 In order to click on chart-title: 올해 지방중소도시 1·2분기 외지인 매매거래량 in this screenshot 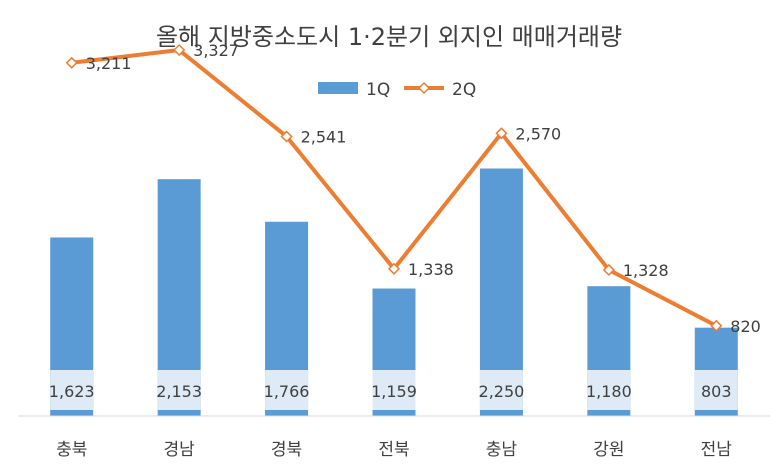, I will do `click(389, 37)`.